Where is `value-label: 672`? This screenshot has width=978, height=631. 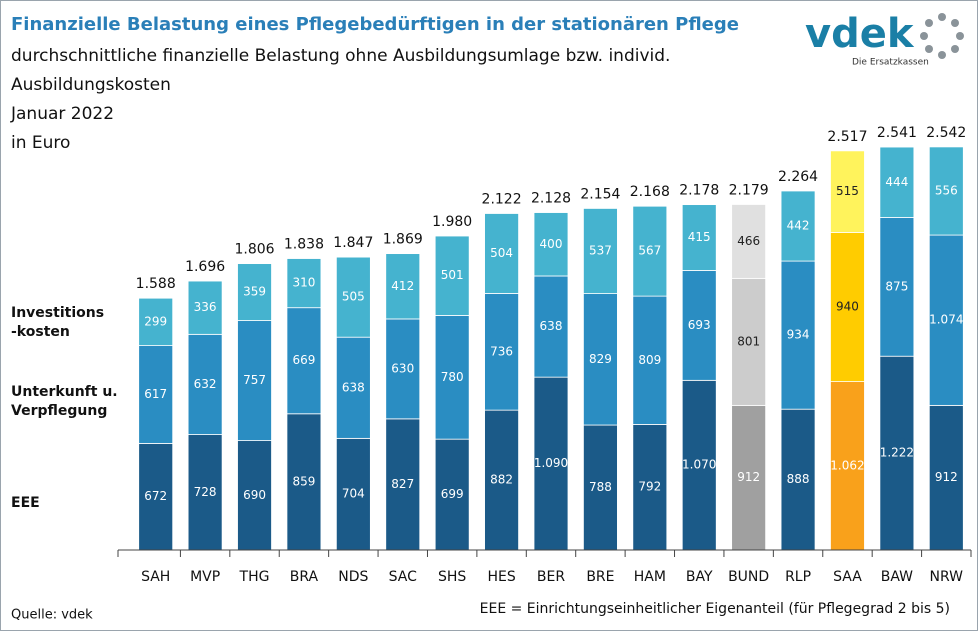 value-label: 672 is located at coordinates (155, 496).